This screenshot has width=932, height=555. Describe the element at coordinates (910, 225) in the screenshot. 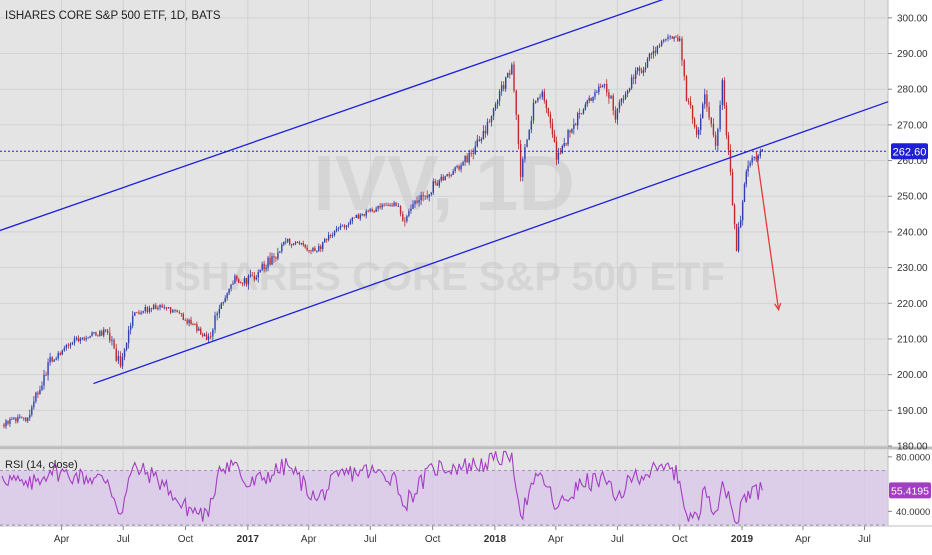

I see `price-scale` at that location.